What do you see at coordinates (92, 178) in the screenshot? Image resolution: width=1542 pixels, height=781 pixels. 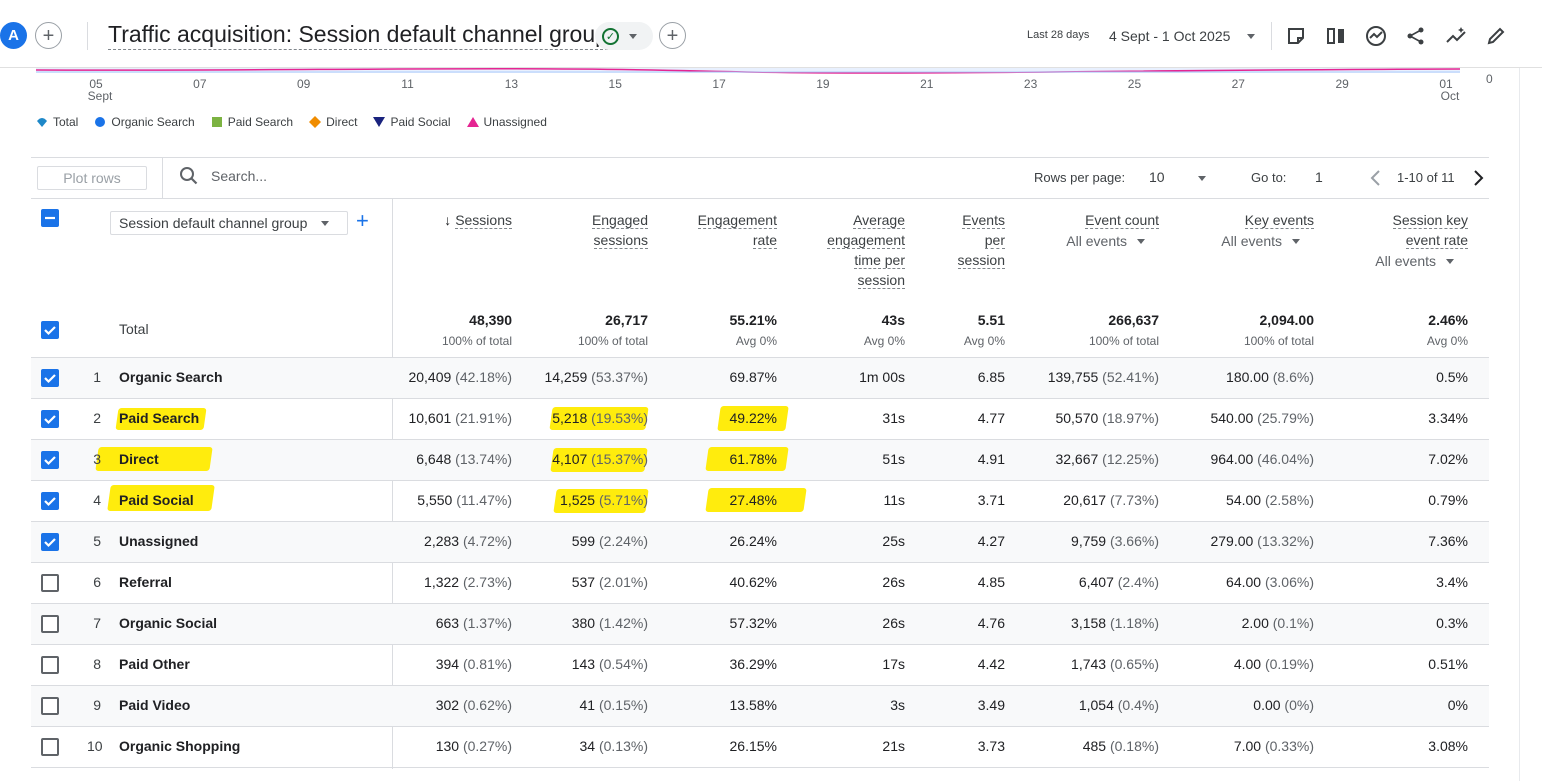 I see `plot-rows-button: Plot rows` at bounding box center [92, 178].